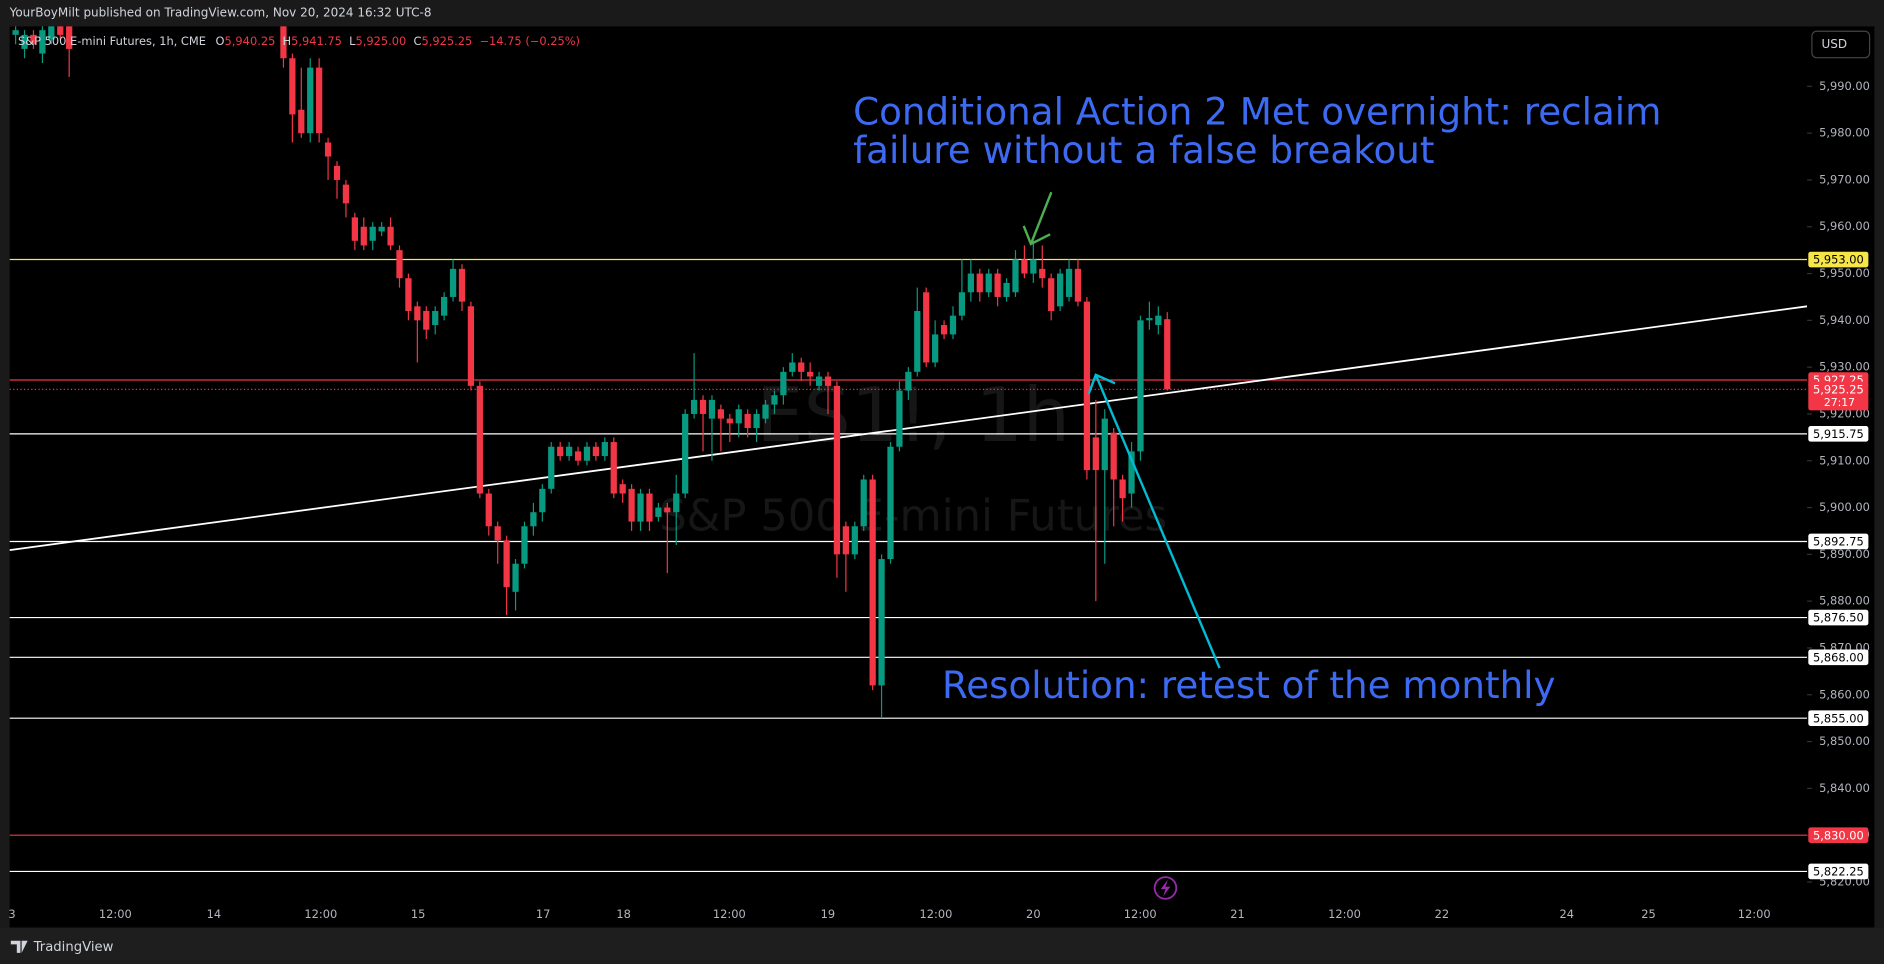  What do you see at coordinates (287, 40) in the screenshot?
I see `legend-key: H` at bounding box center [287, 40].